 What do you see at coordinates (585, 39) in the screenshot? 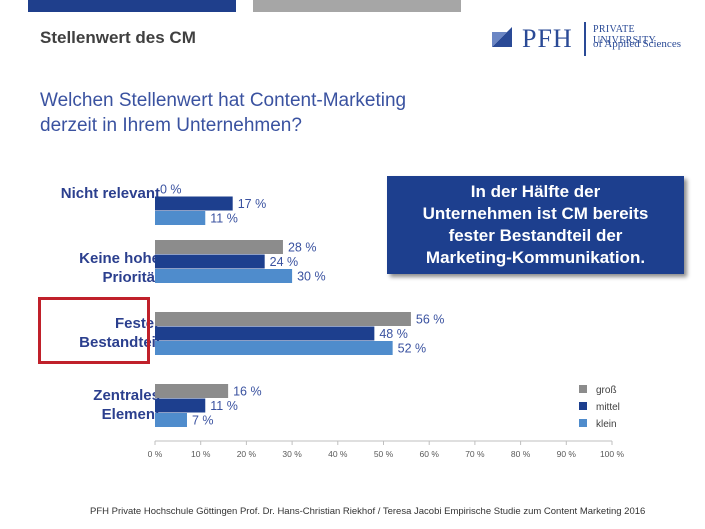
I see `logo-divider` at bounding box center [585, 39].